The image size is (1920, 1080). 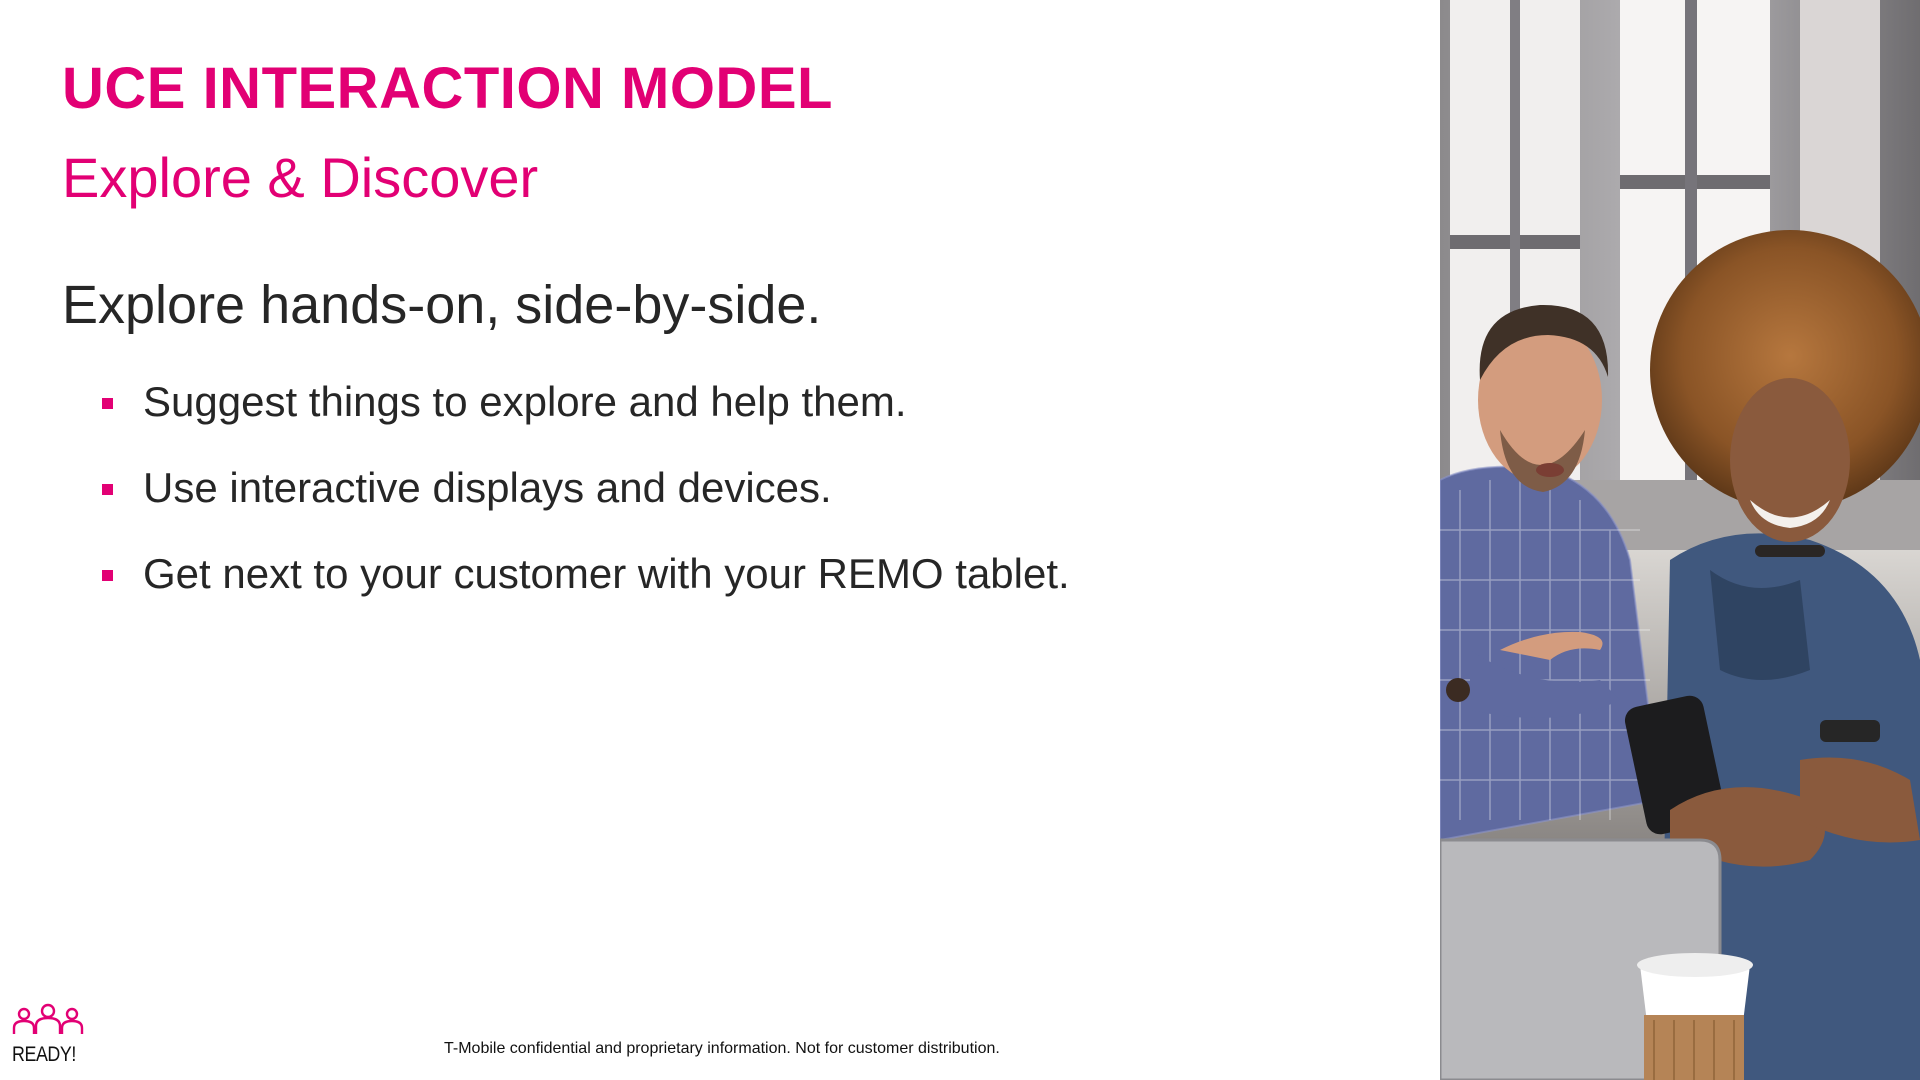 What do you see at coordinates (48, 1018) in the screenshot?
I see `people-group-icon` at bounding box center [48, 1018].